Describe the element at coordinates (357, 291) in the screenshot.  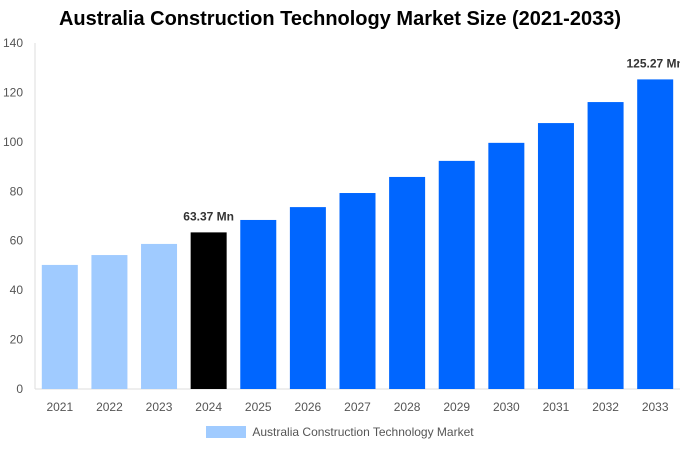
I see `bar-2027` at that location.